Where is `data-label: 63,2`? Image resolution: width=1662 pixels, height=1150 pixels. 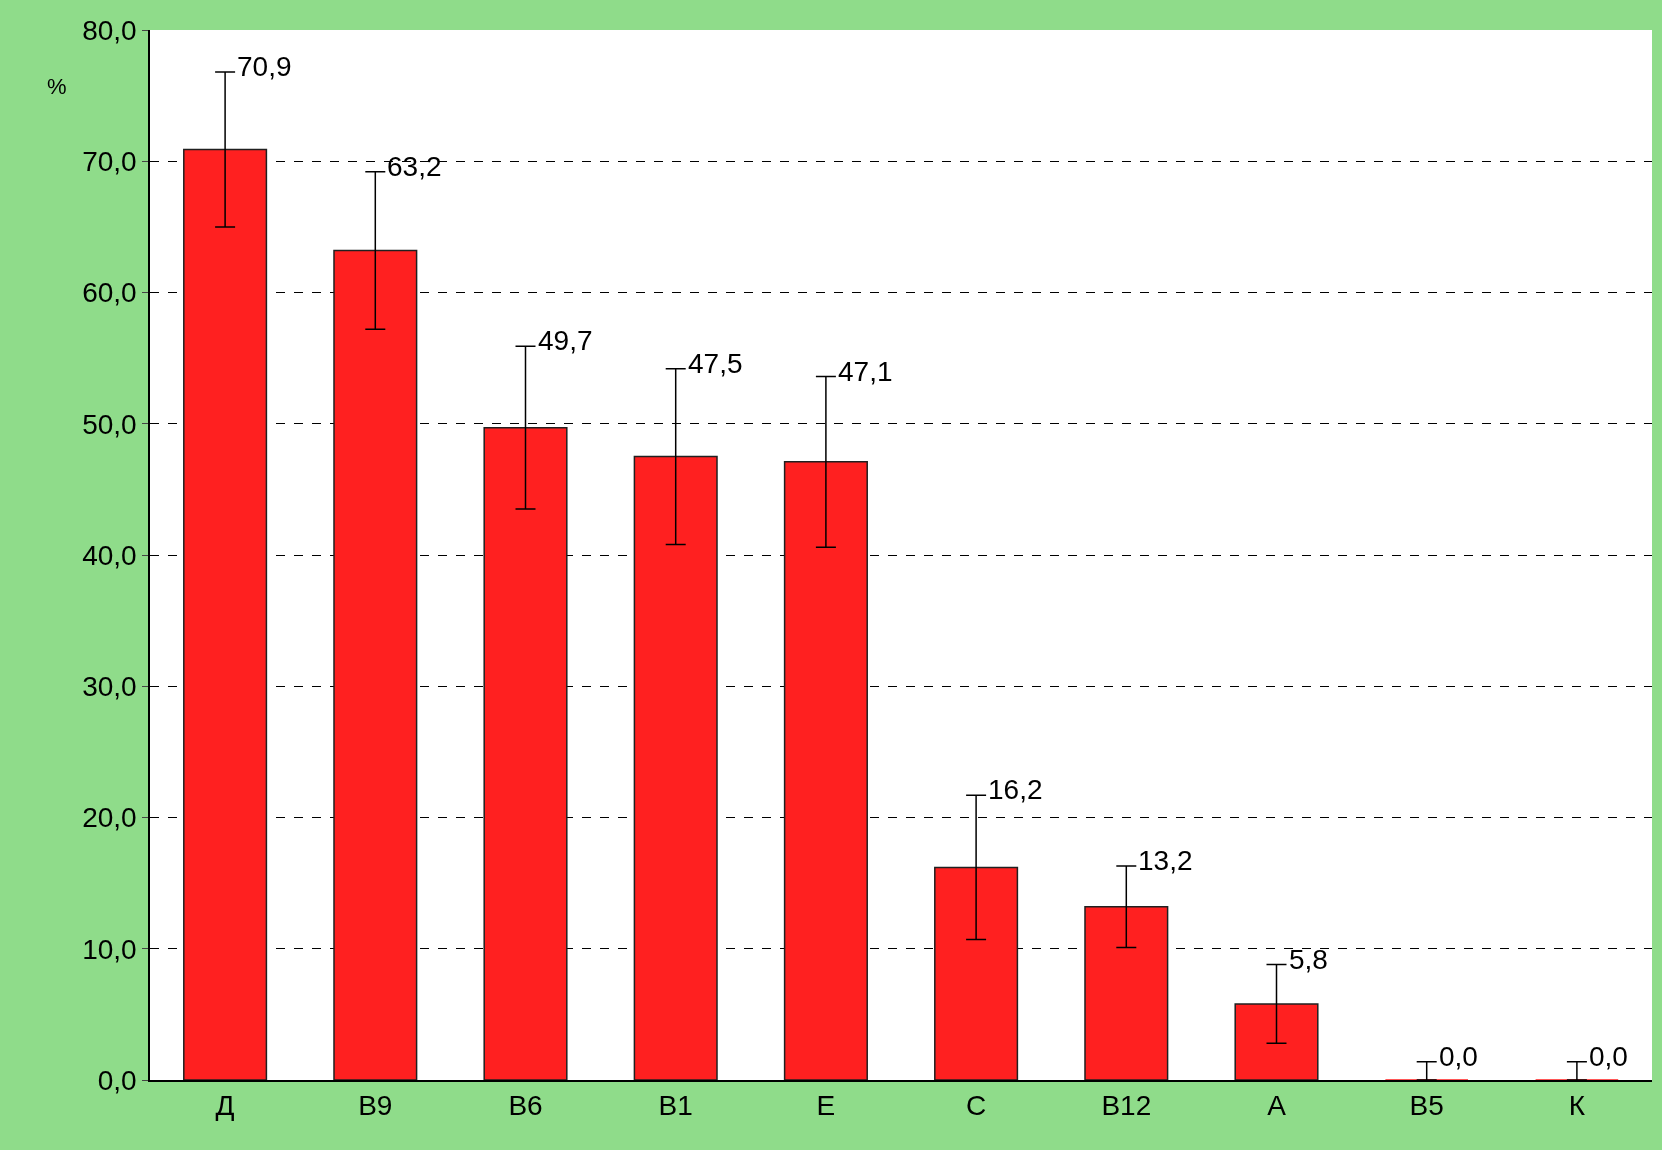 data-label: 63,2 is located at coordinates (414, 166).